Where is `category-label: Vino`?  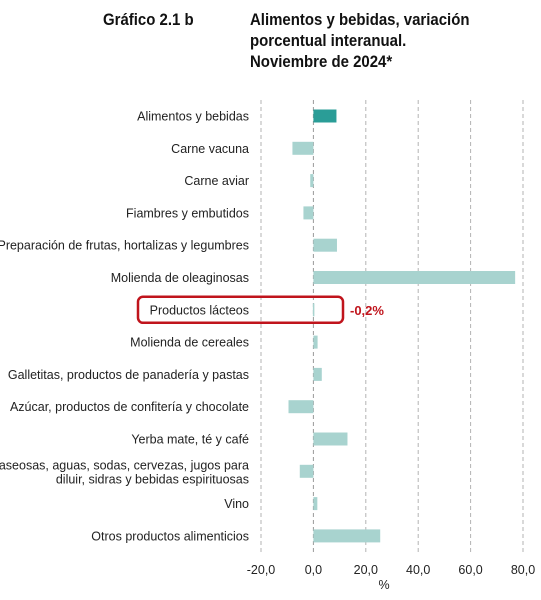
category-label: Vino is located at coordinates (236, 504).